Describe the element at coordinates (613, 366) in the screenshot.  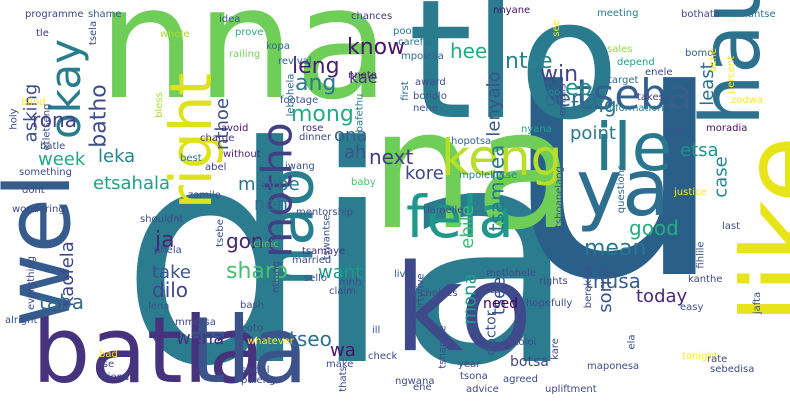
I see `cloud-word: maponesa` at that location.